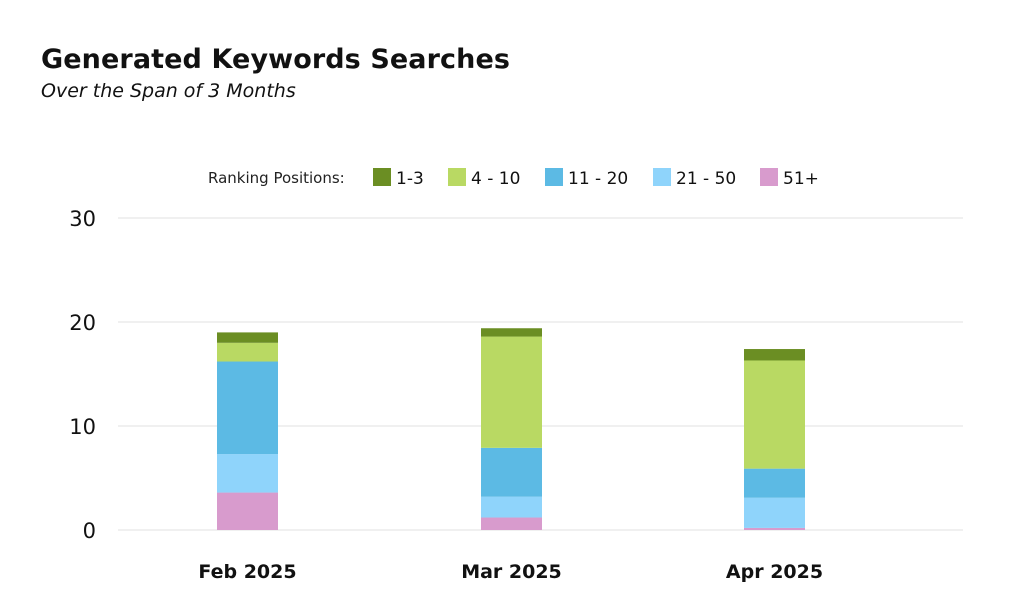  I want to click on legend-label: 11 - 20, so click(598, 179).